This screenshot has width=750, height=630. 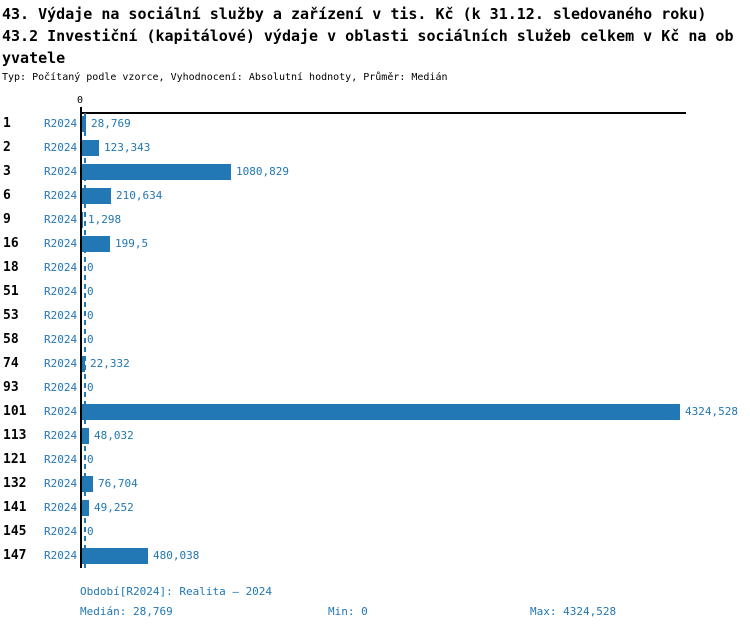 What do you see at coordinates (11, 339) in the screenshot?
I see `row-category-label: 58` at bounding box center [11, 339].